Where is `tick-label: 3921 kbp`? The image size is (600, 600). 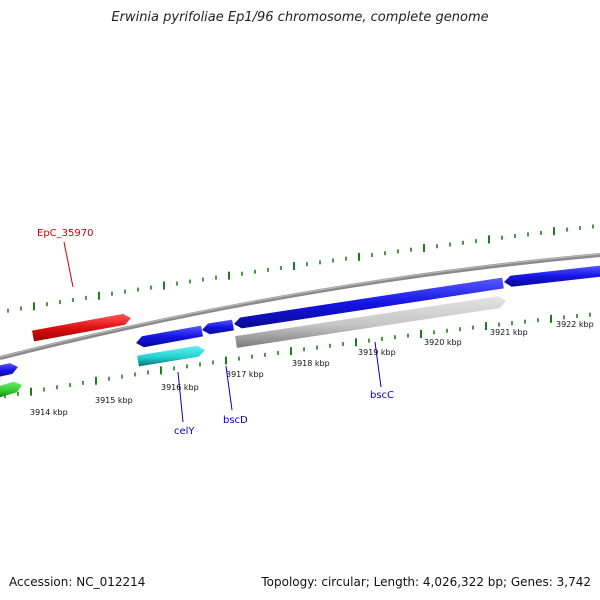
tick-label: 3921 kbp is located at coordinates (509, 332).